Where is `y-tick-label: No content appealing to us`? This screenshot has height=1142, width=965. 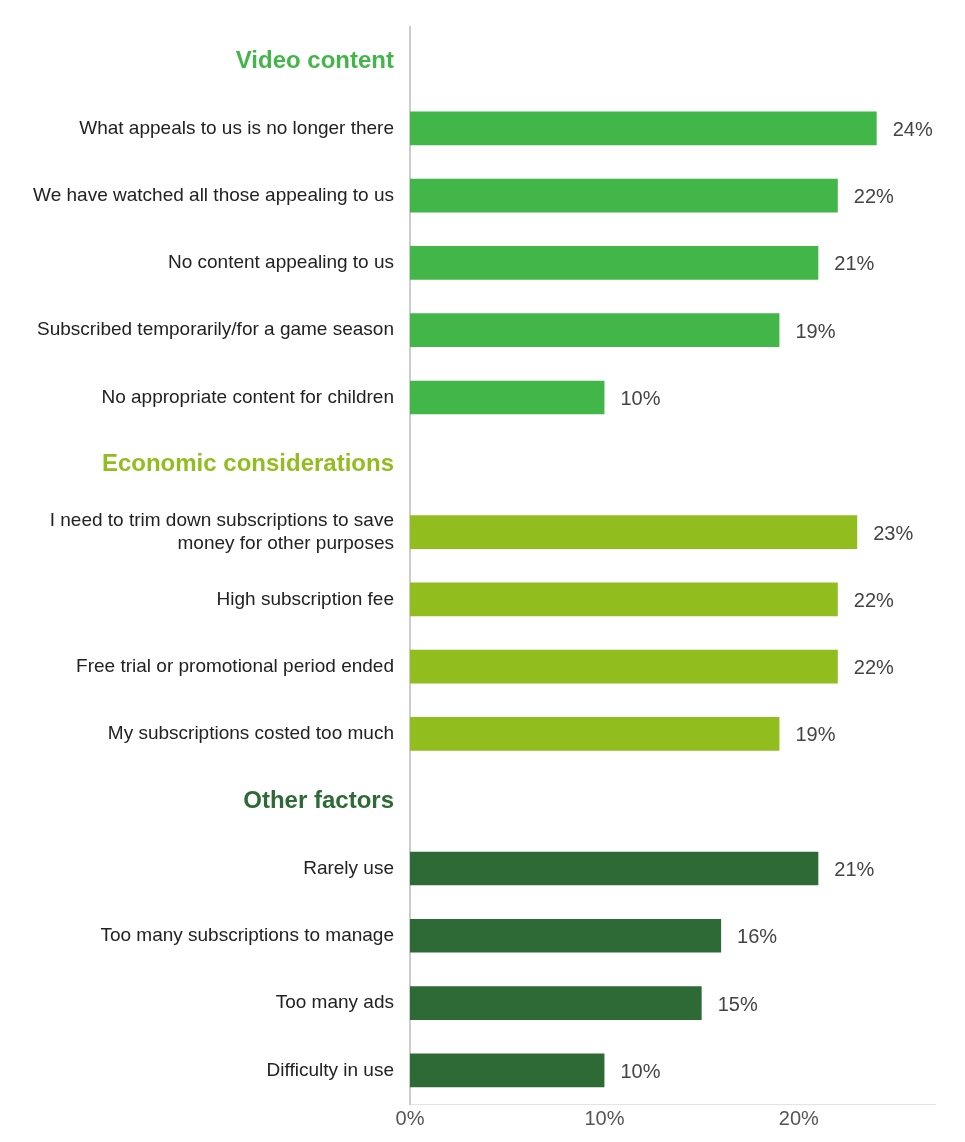
y-tick-label: No content appealing to us is located at coordinates (280, 262).